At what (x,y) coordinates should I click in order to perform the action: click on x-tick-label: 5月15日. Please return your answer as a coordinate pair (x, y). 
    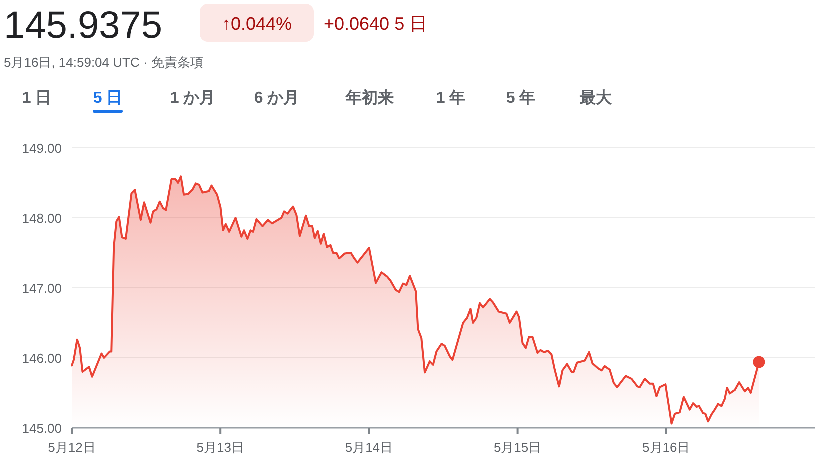
    Looking at the image, I should click on (518, 447).